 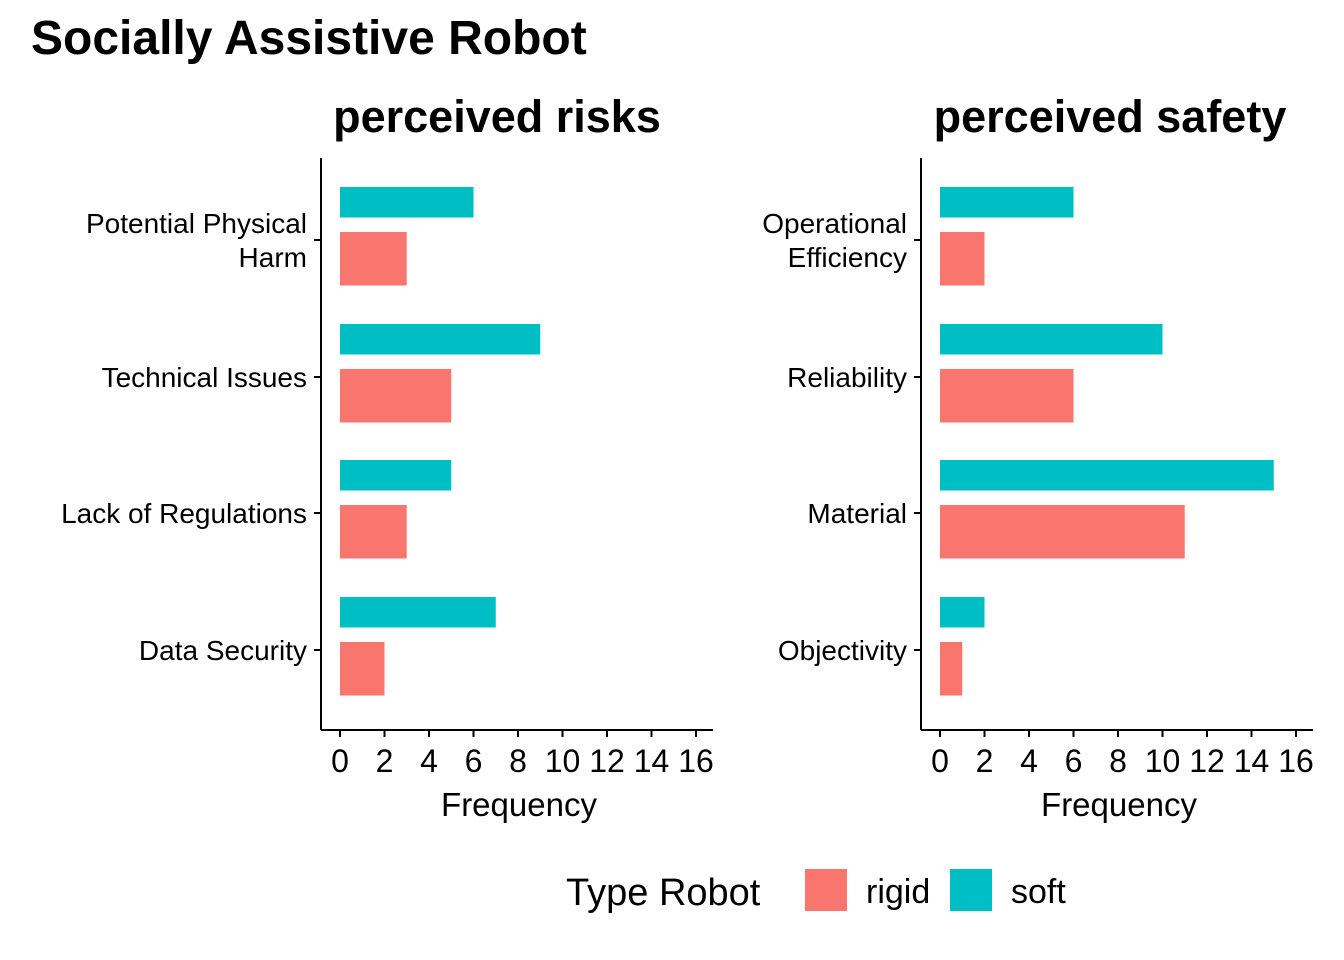 What do you see at coordinates (826, 890) in the screenshot?
I see `legend-key-rigid` at bounding box center [826, 890].